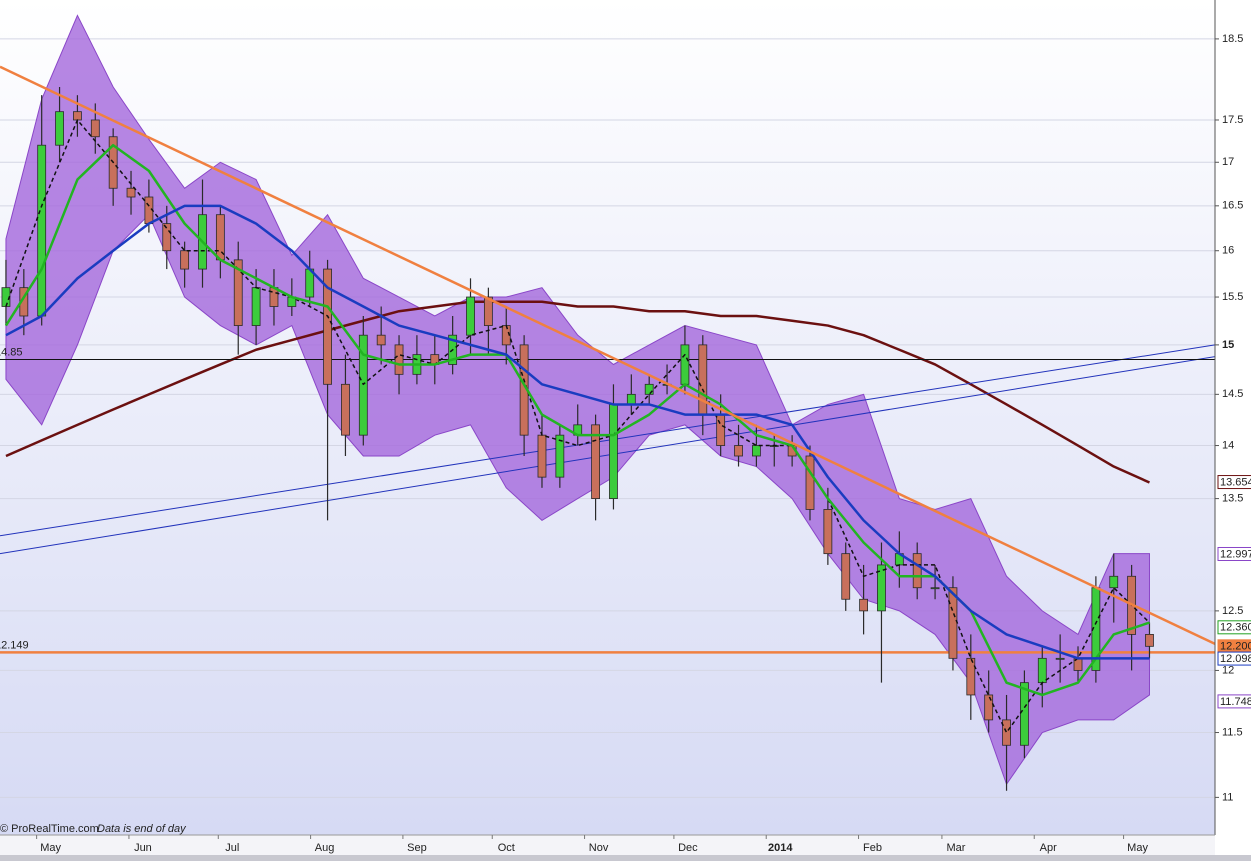 This screenshot has height=861, width=1251. Describe the element at coordinates (1228, 162) in the screenshot. I see `y-tick-label: 17` at that location.